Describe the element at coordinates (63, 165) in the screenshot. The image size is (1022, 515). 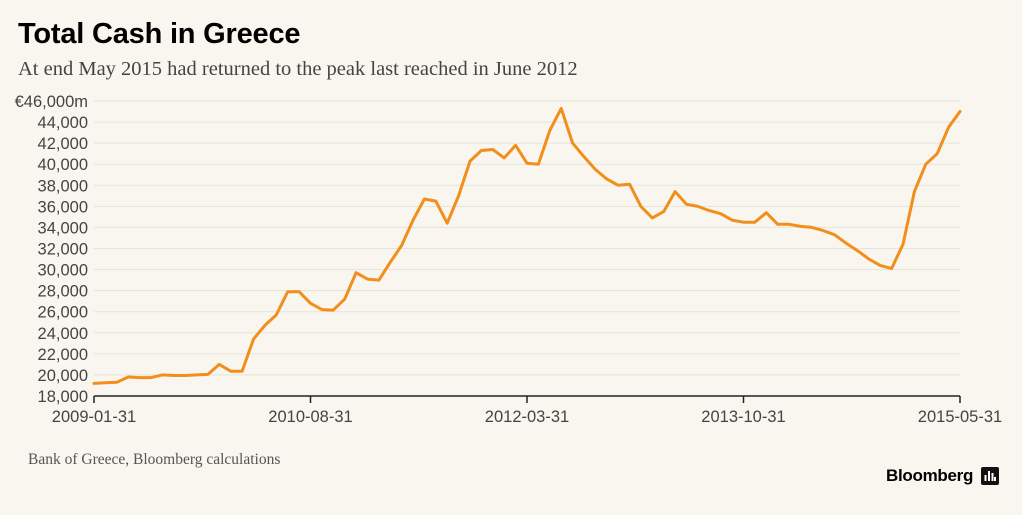
I see `y-tick-label: 40,000` at that location.